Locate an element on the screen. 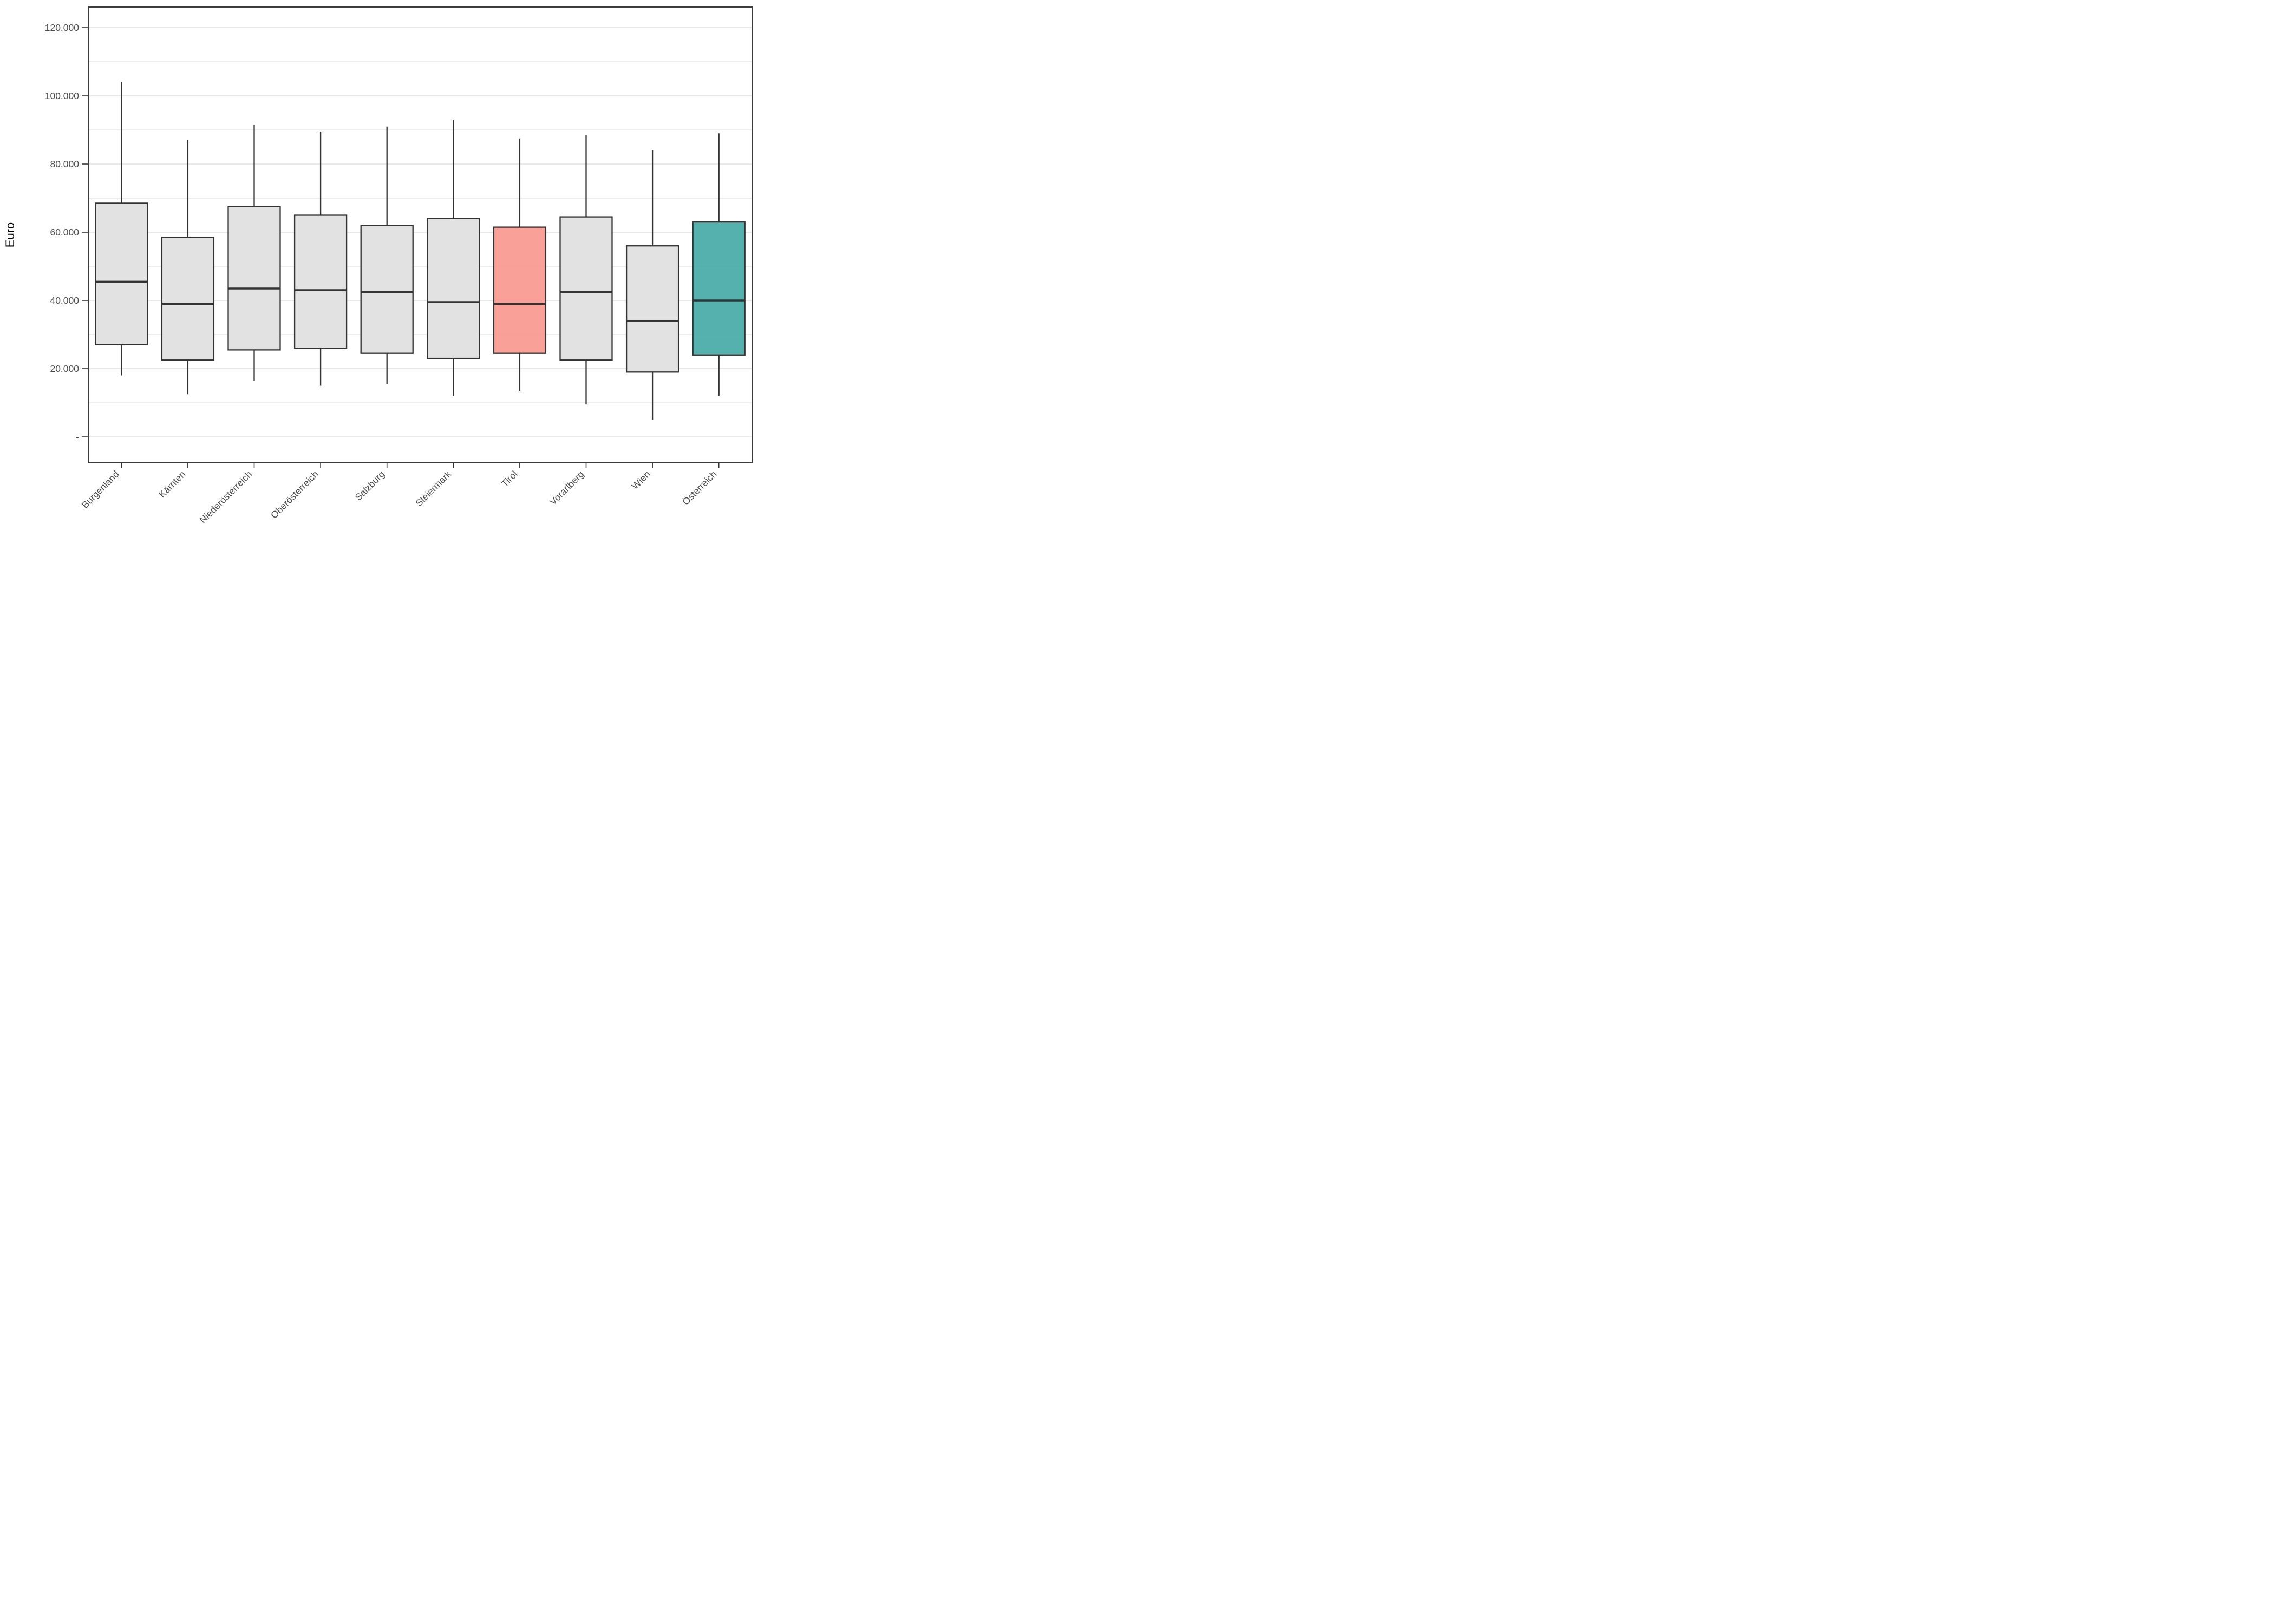 The height and width of the screenshot is (1624, 2274). boxplot-Burgenland is located at coordinates (122, 229).